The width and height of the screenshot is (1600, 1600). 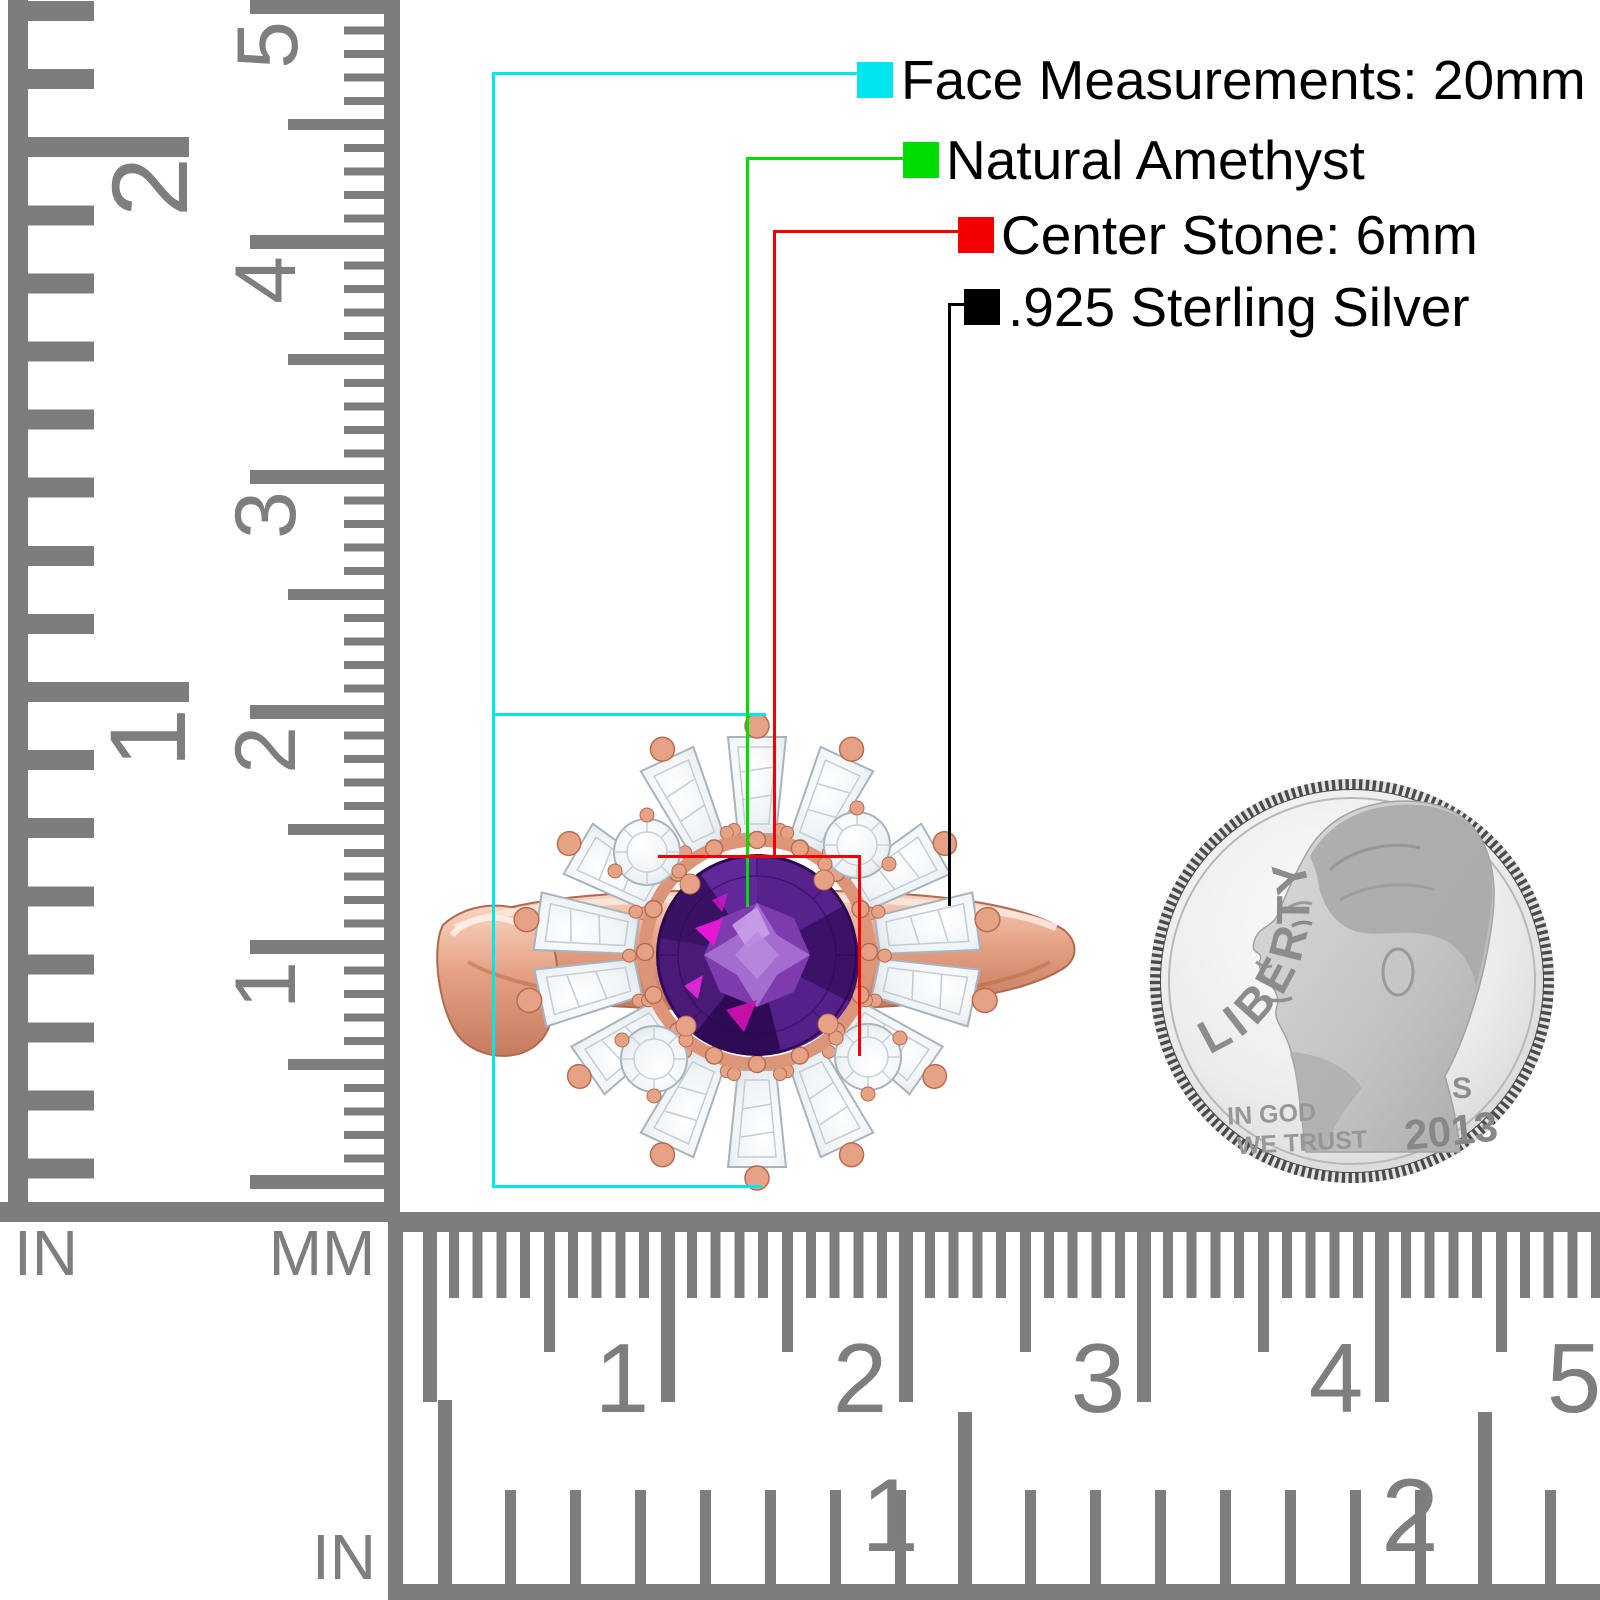 What do you see at coordinates (994, 1222) in the screenshot?
I see `bottom-ruler-top-bar` at bounding box center [994, 1222].